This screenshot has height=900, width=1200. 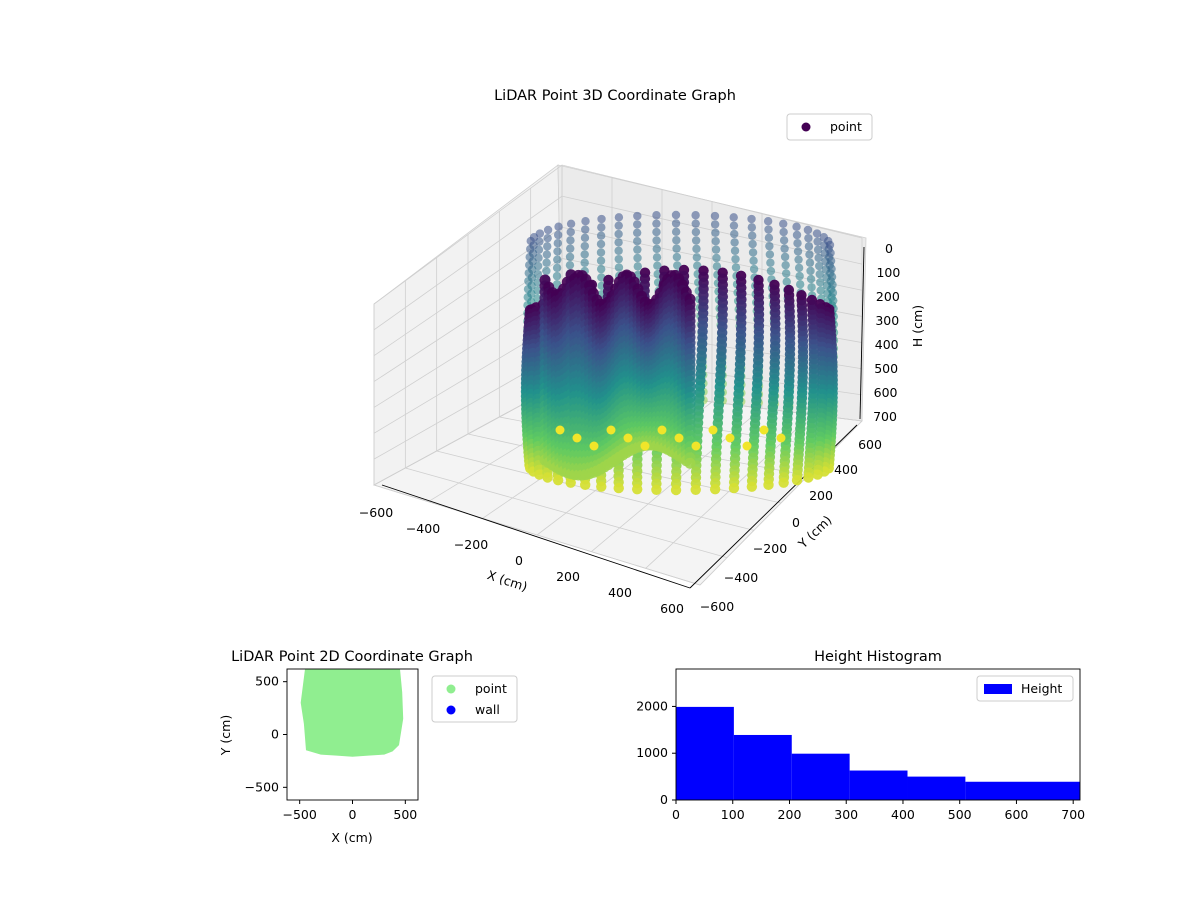 I want to click on legend-2d-label-wall: wall, so click(x=487, y=709).